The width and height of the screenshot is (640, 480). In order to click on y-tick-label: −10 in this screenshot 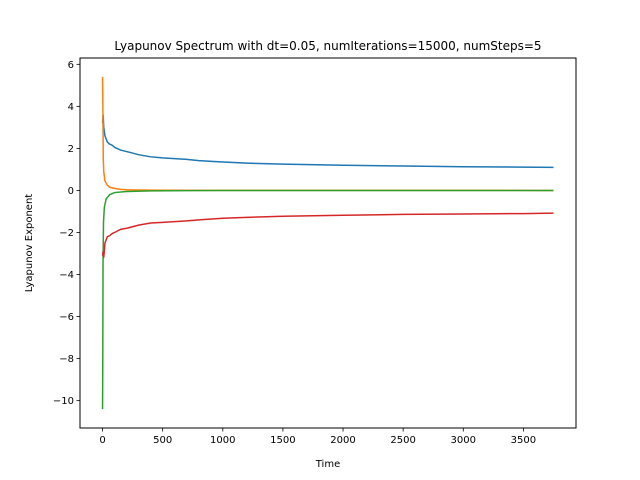, I will do `click(63, 401)`.